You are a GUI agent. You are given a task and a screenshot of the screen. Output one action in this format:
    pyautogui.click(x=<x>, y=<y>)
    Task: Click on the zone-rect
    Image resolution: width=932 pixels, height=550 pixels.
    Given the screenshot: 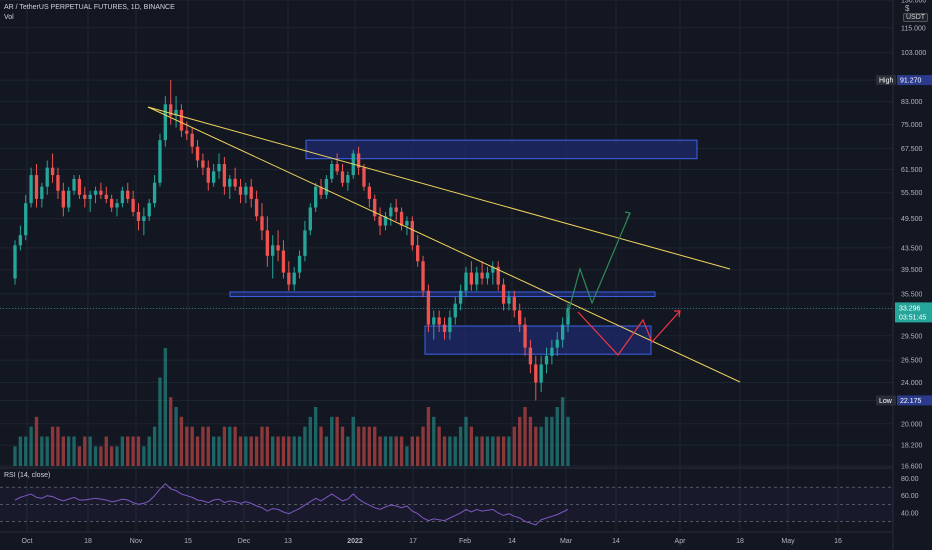 What is the action you would take?
    pyautogui.click(x=538, y=340)
    